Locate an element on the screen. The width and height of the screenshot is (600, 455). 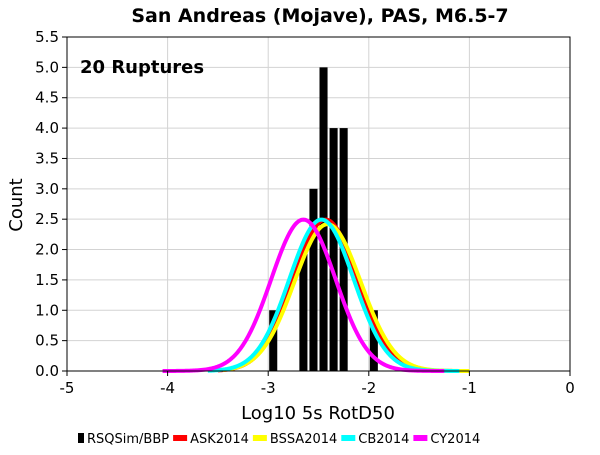
y-axis-ticks: 0.0 0.5 1.0 1.5 2.0 2.5 3.0 3.5 4.0 4.5 5.0 5.5 is located at coordinates (51, 204).